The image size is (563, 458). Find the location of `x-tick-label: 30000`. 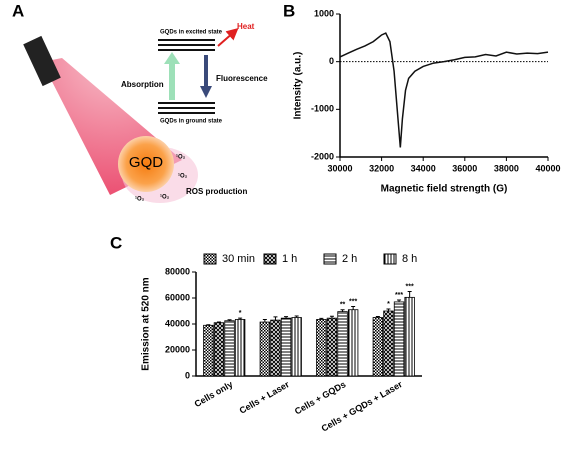

x-tick-label: 30000 is located at coordinates (339, 168).